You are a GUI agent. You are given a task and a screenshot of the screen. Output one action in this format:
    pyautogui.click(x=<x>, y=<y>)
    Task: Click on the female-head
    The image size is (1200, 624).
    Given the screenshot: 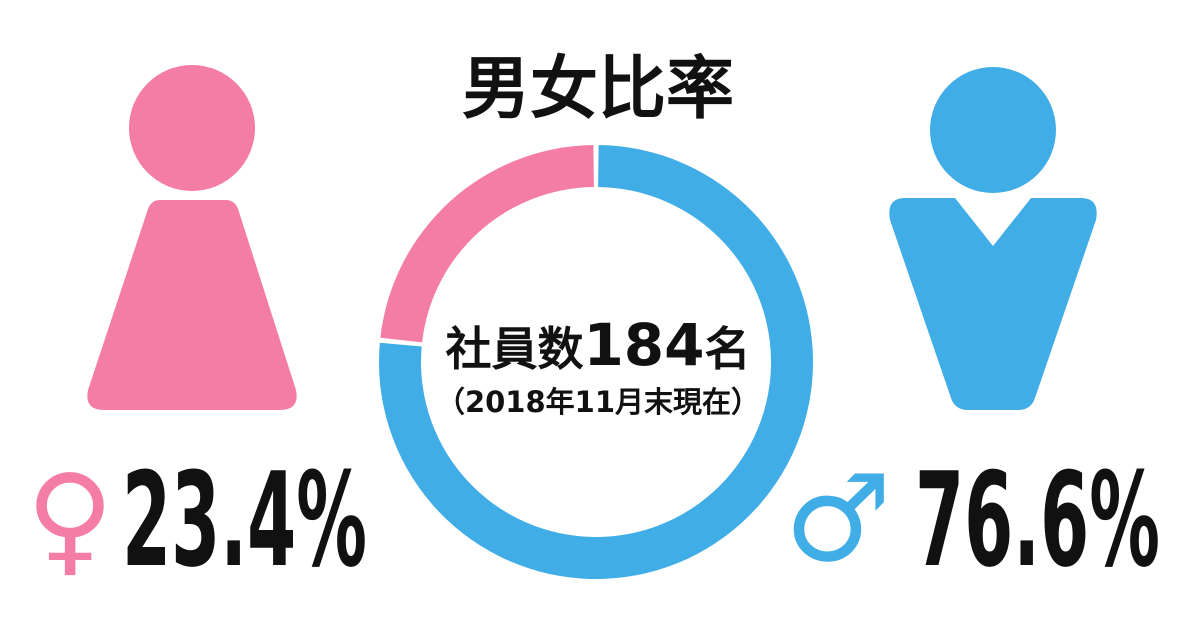 What is the action you would take?
    pyautogui.click(x=192, y=128)
    